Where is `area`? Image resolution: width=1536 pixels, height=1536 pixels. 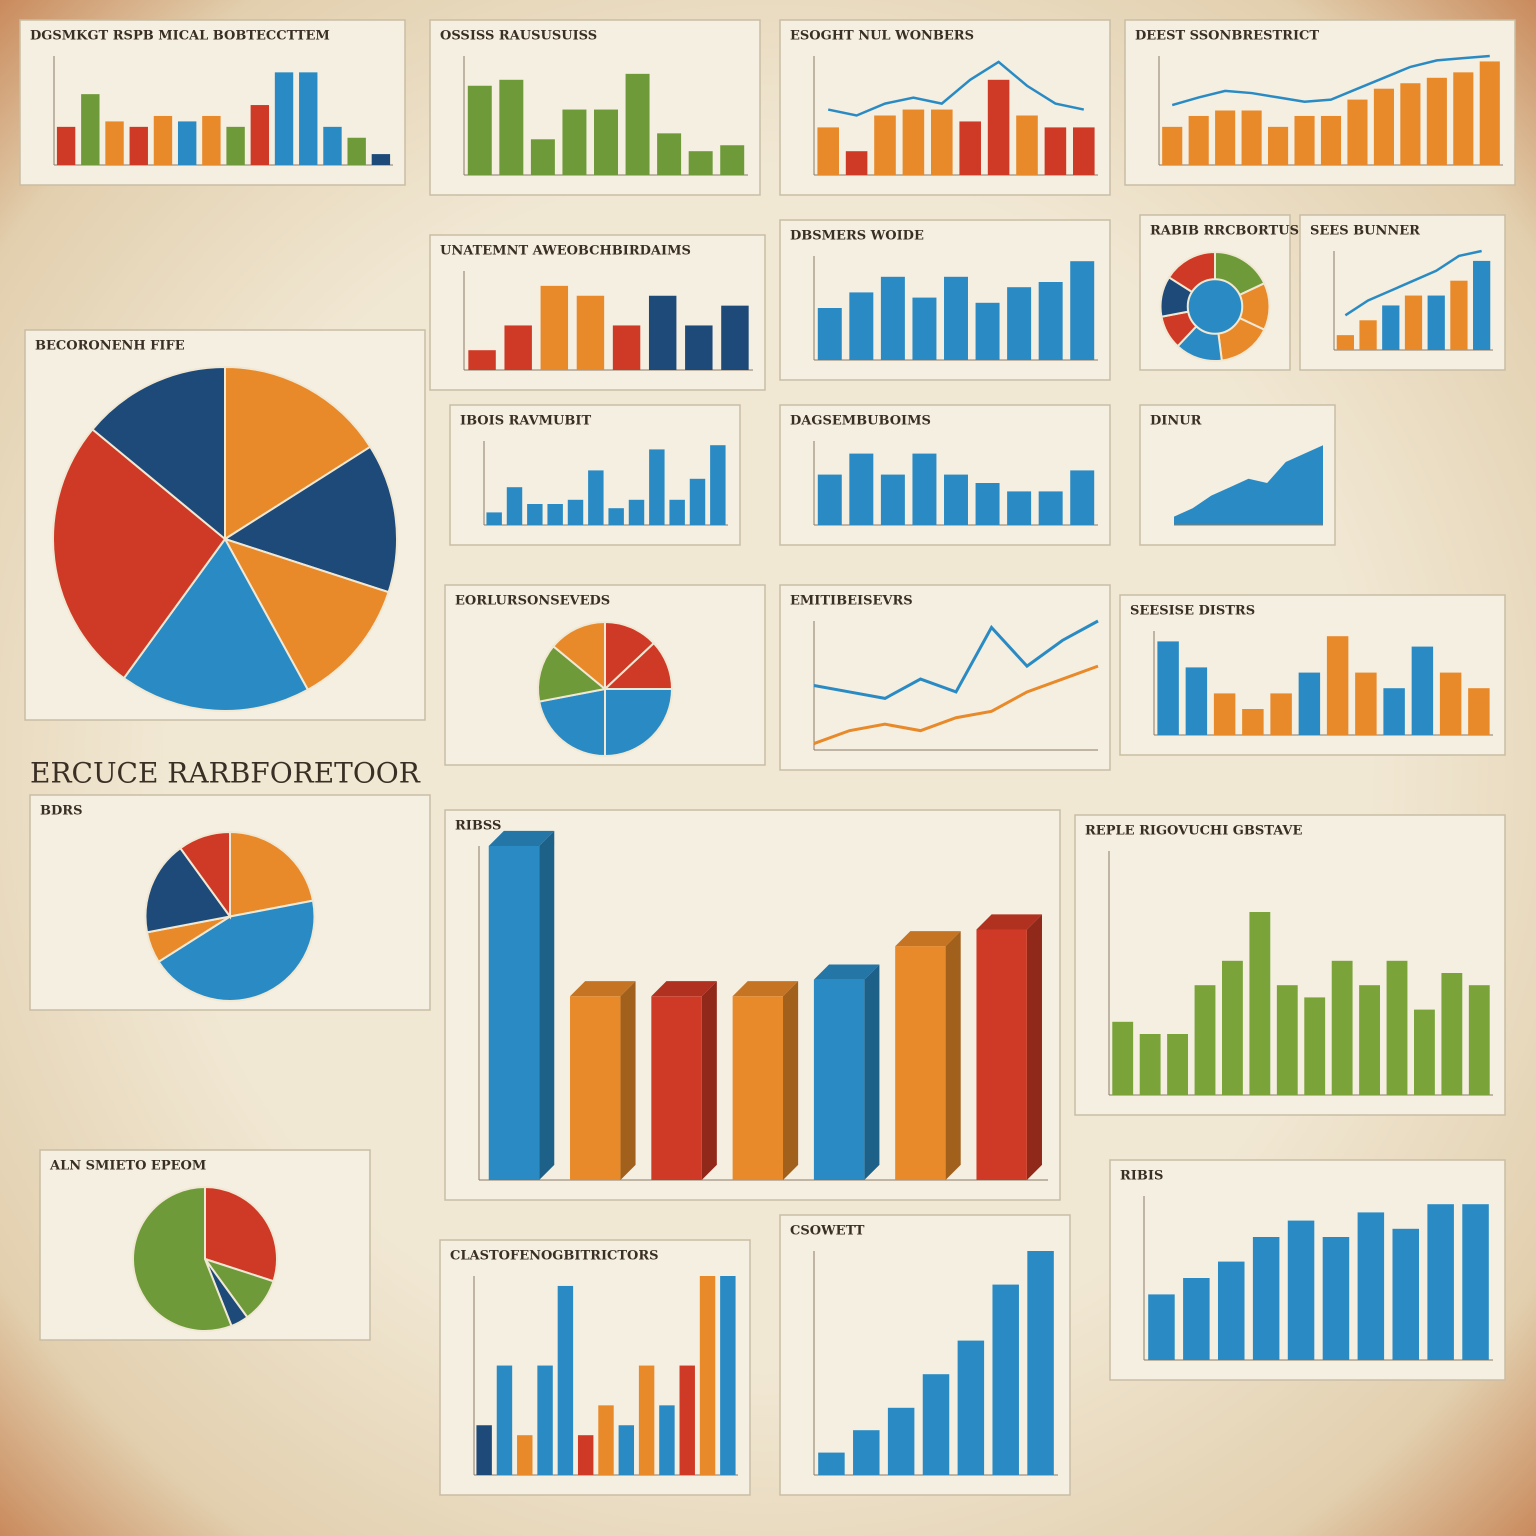
area is located at coordinates (1248, 485).